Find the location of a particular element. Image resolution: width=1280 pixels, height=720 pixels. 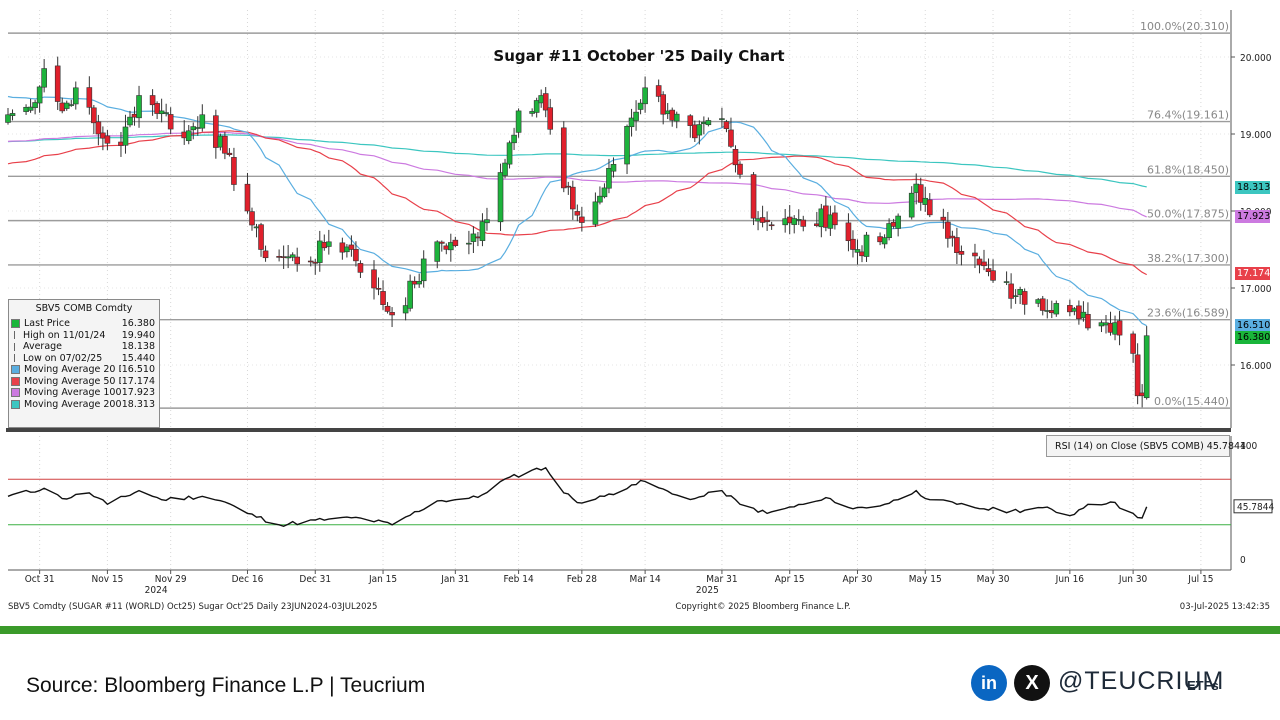

x-tick-label: Jan 15 is located at coordinates (382, 579).